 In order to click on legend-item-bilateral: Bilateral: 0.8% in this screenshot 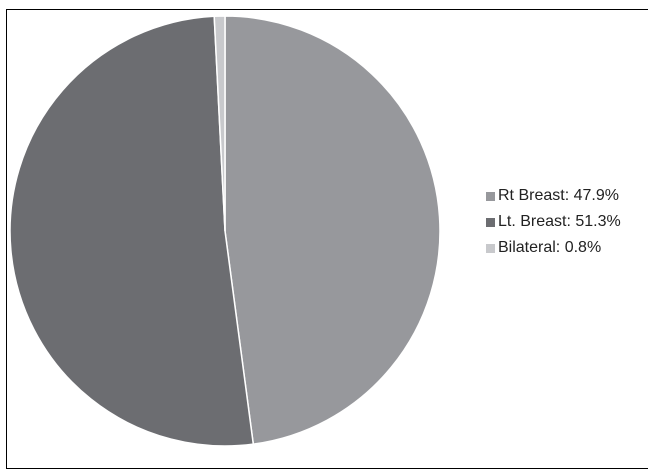, I will do `click(553, 248)`.